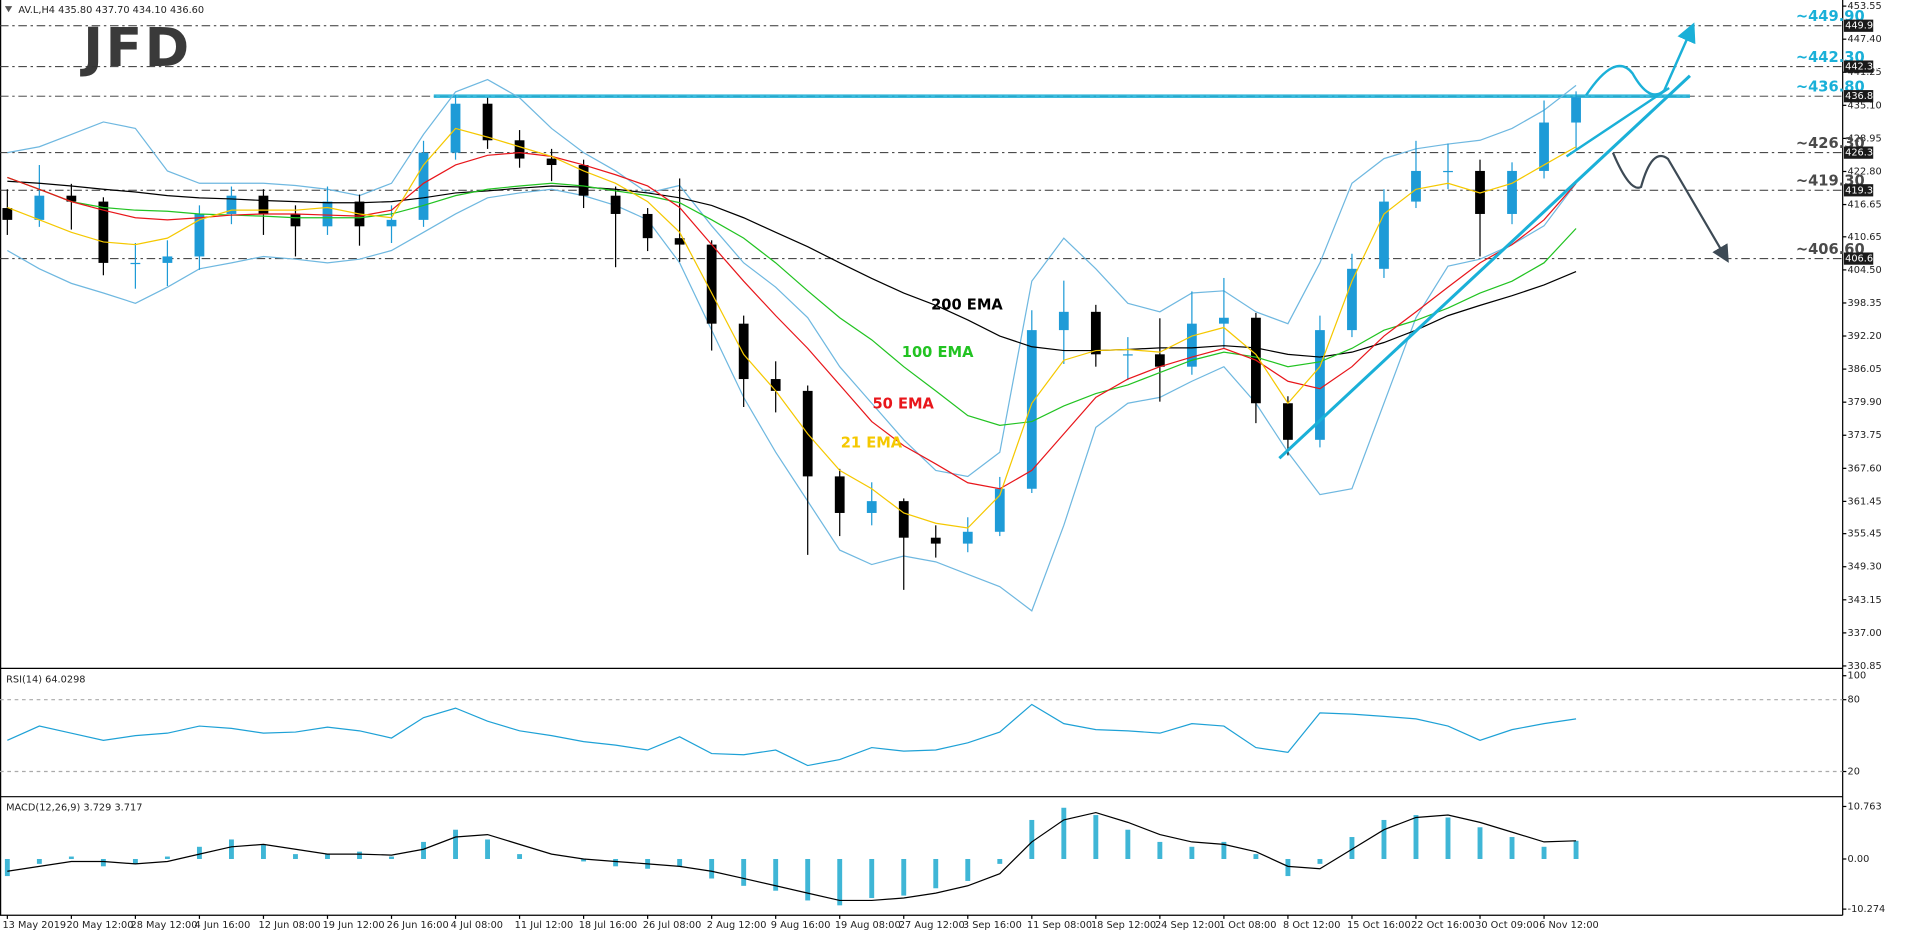 The width and height of the screenshot is (1916, 936). Describe the element at coordinates (792, 856) in the screenshot. I see `macd-signal` at that location.